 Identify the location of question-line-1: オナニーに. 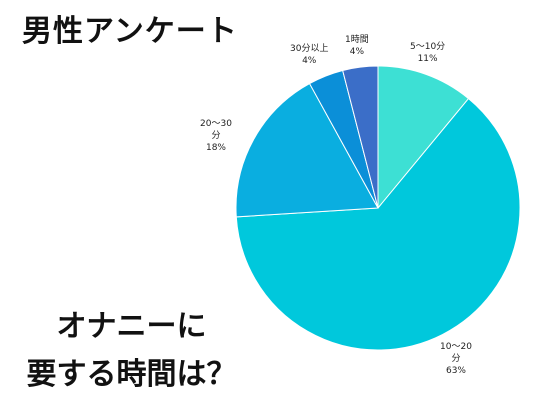
(131, 326).